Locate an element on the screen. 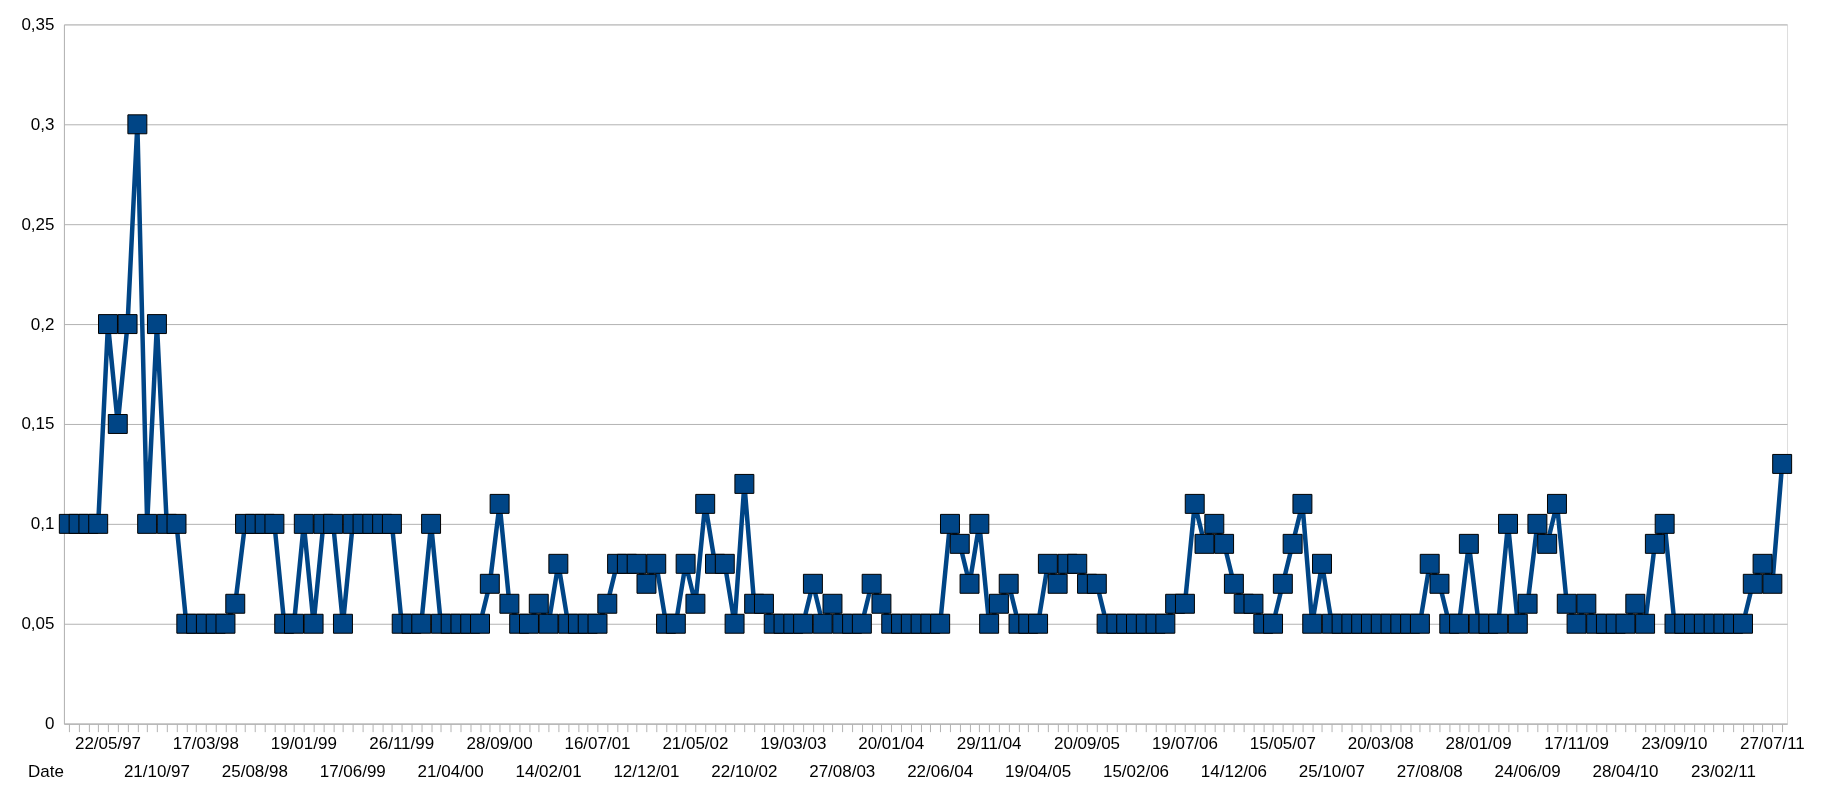 The image size is (1835, 802). x-tick-label: 19/07/06 is located at coordinates (1184, 743).